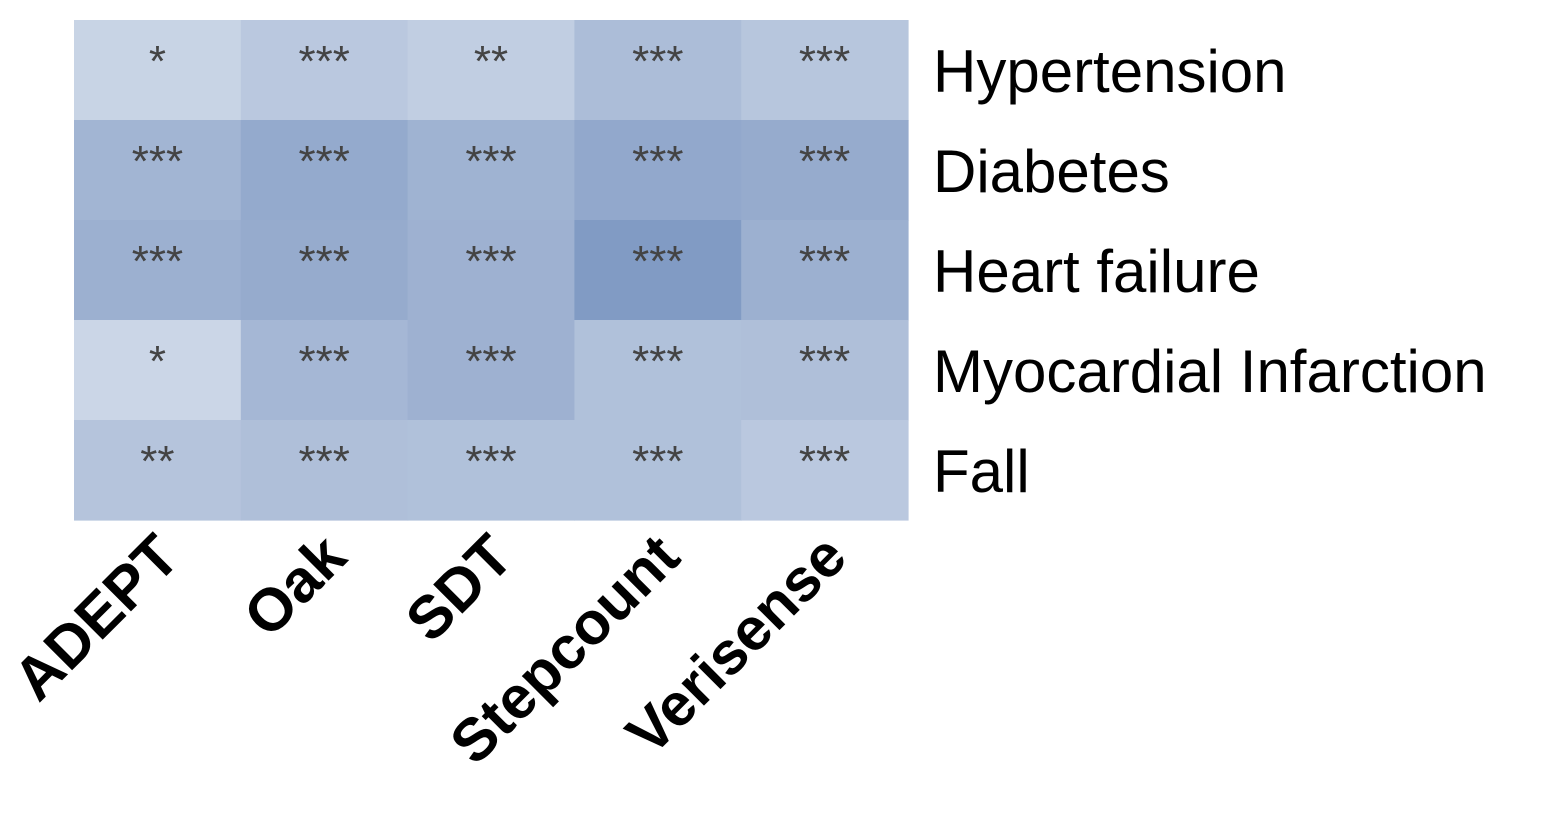 The image size is (1553, 818). Describe the element at coordinates (157, 61) in the screenshot. I see `significance-label-hypertension-adept: *` at that location.